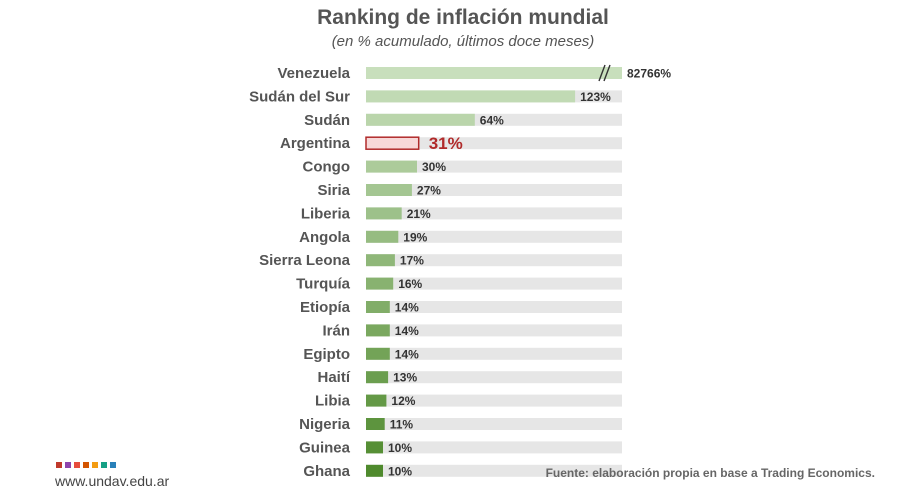  Describe the element at coordinates (327, 120) in the screenshot. I see `category-label-sudan: Sudán` at that location.